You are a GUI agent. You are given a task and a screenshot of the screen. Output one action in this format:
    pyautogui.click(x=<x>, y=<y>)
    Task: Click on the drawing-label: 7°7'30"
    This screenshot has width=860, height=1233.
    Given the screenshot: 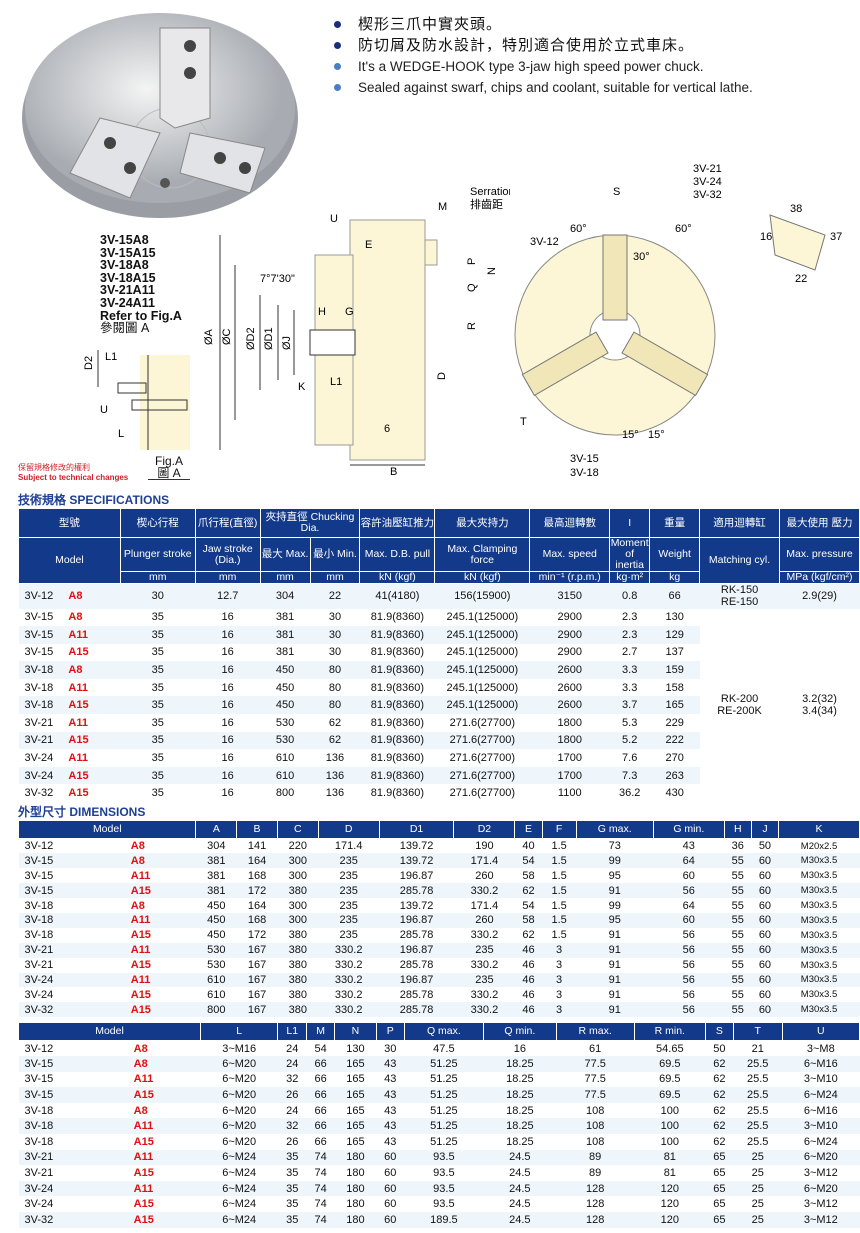 What is the action you would take?
    pyautogui.click(x=277, y=279)
    